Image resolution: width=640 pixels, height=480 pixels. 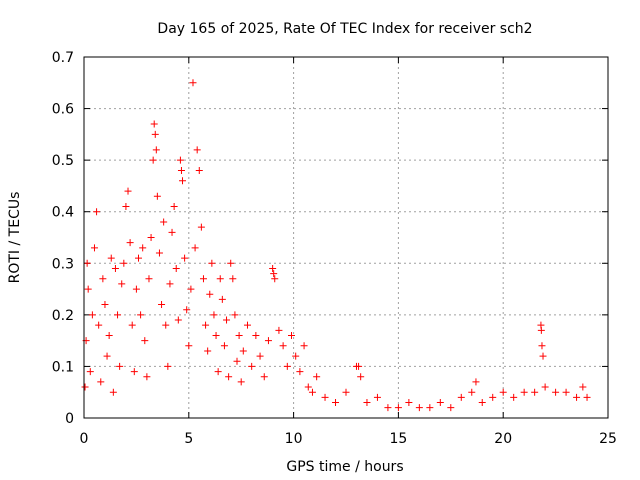 What do you see at coordinates (63, 367) in the screenshot?
I see `y-tick-label: 0.1` at bounding box center [63, 367].